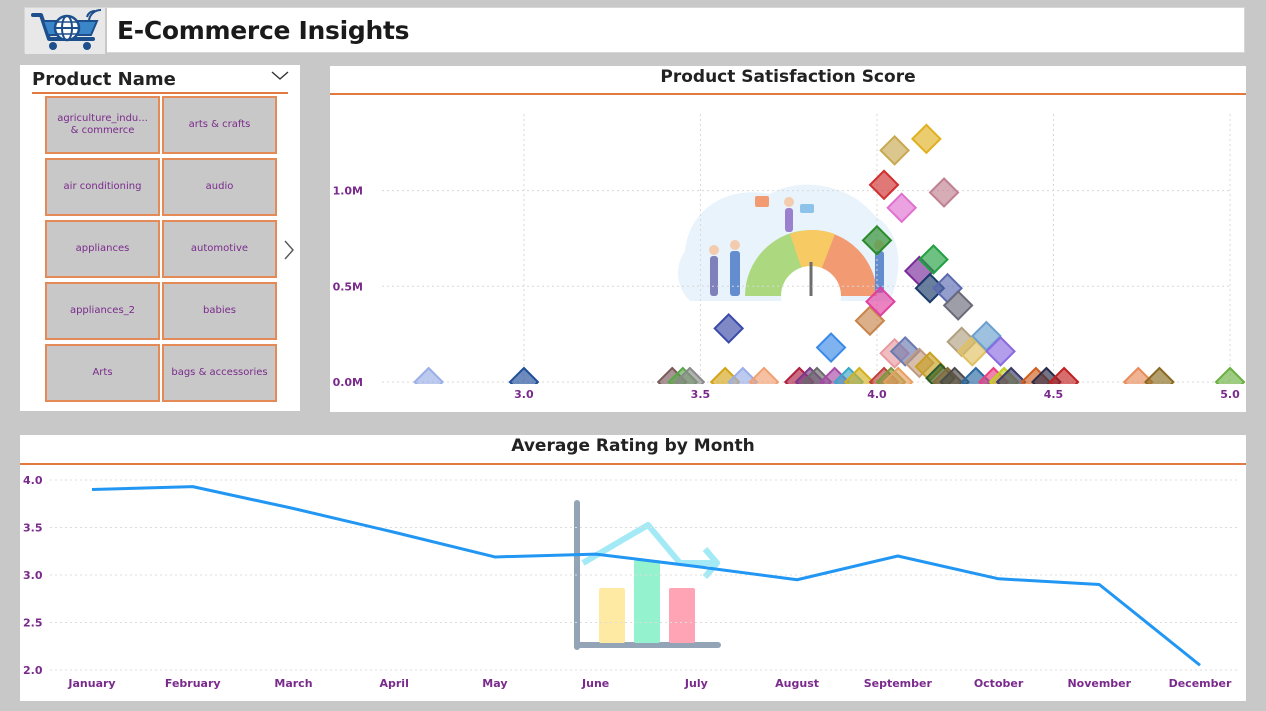 Image resolution: width=1266 pixels, height=711 pixels. What do you see at coordinates (595, 683) in the screenshot?
I see `line-x-tick-label: June` at bounding box center [595, 683].